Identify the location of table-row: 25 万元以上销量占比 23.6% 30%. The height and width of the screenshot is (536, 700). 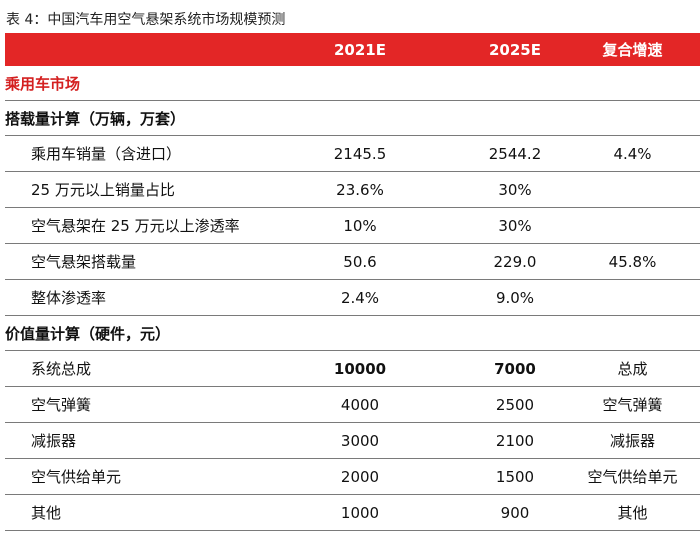
(352, 190).